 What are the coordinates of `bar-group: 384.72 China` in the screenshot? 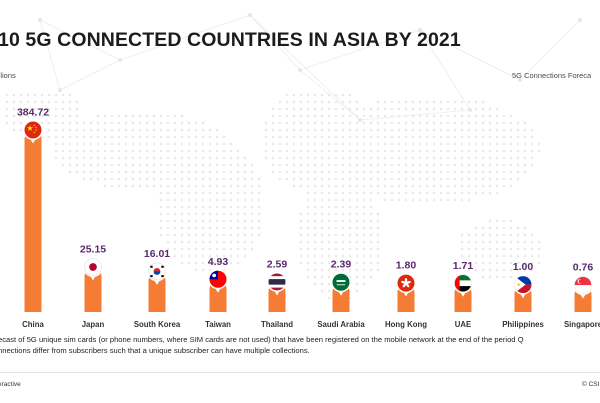 It's located at (33, 218).